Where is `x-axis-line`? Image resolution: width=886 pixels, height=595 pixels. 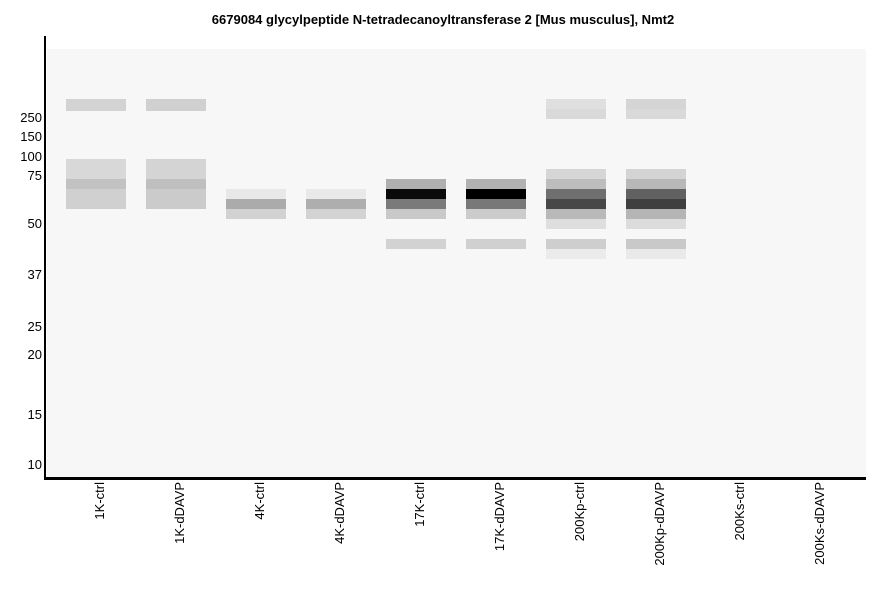 x-axis-line is located at coordinates (455, 478).